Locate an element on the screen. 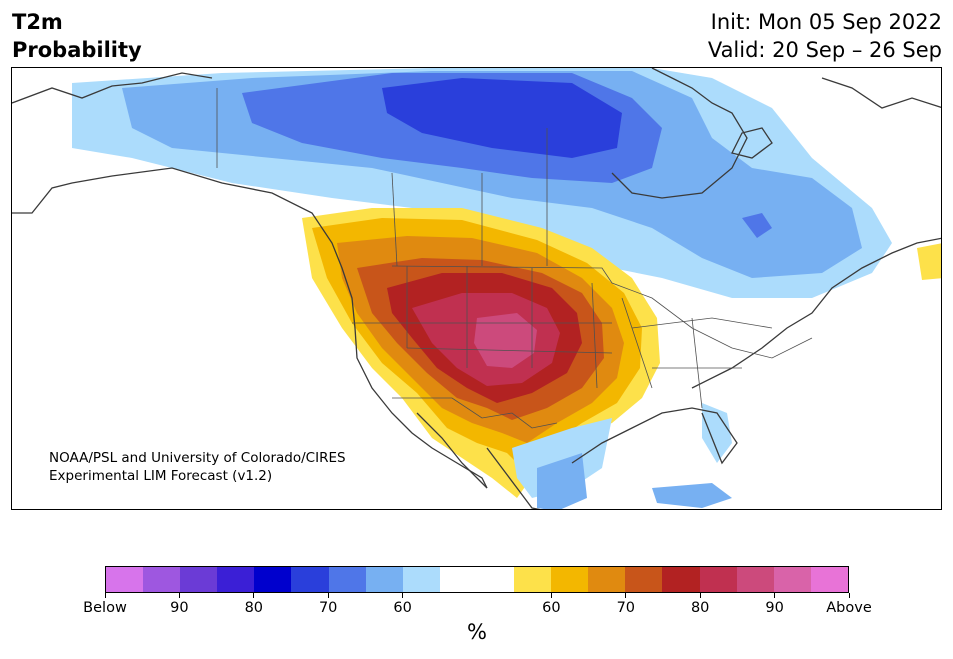 The image size is (953, 659). unit-label: % is located at coordinates (477, 632).